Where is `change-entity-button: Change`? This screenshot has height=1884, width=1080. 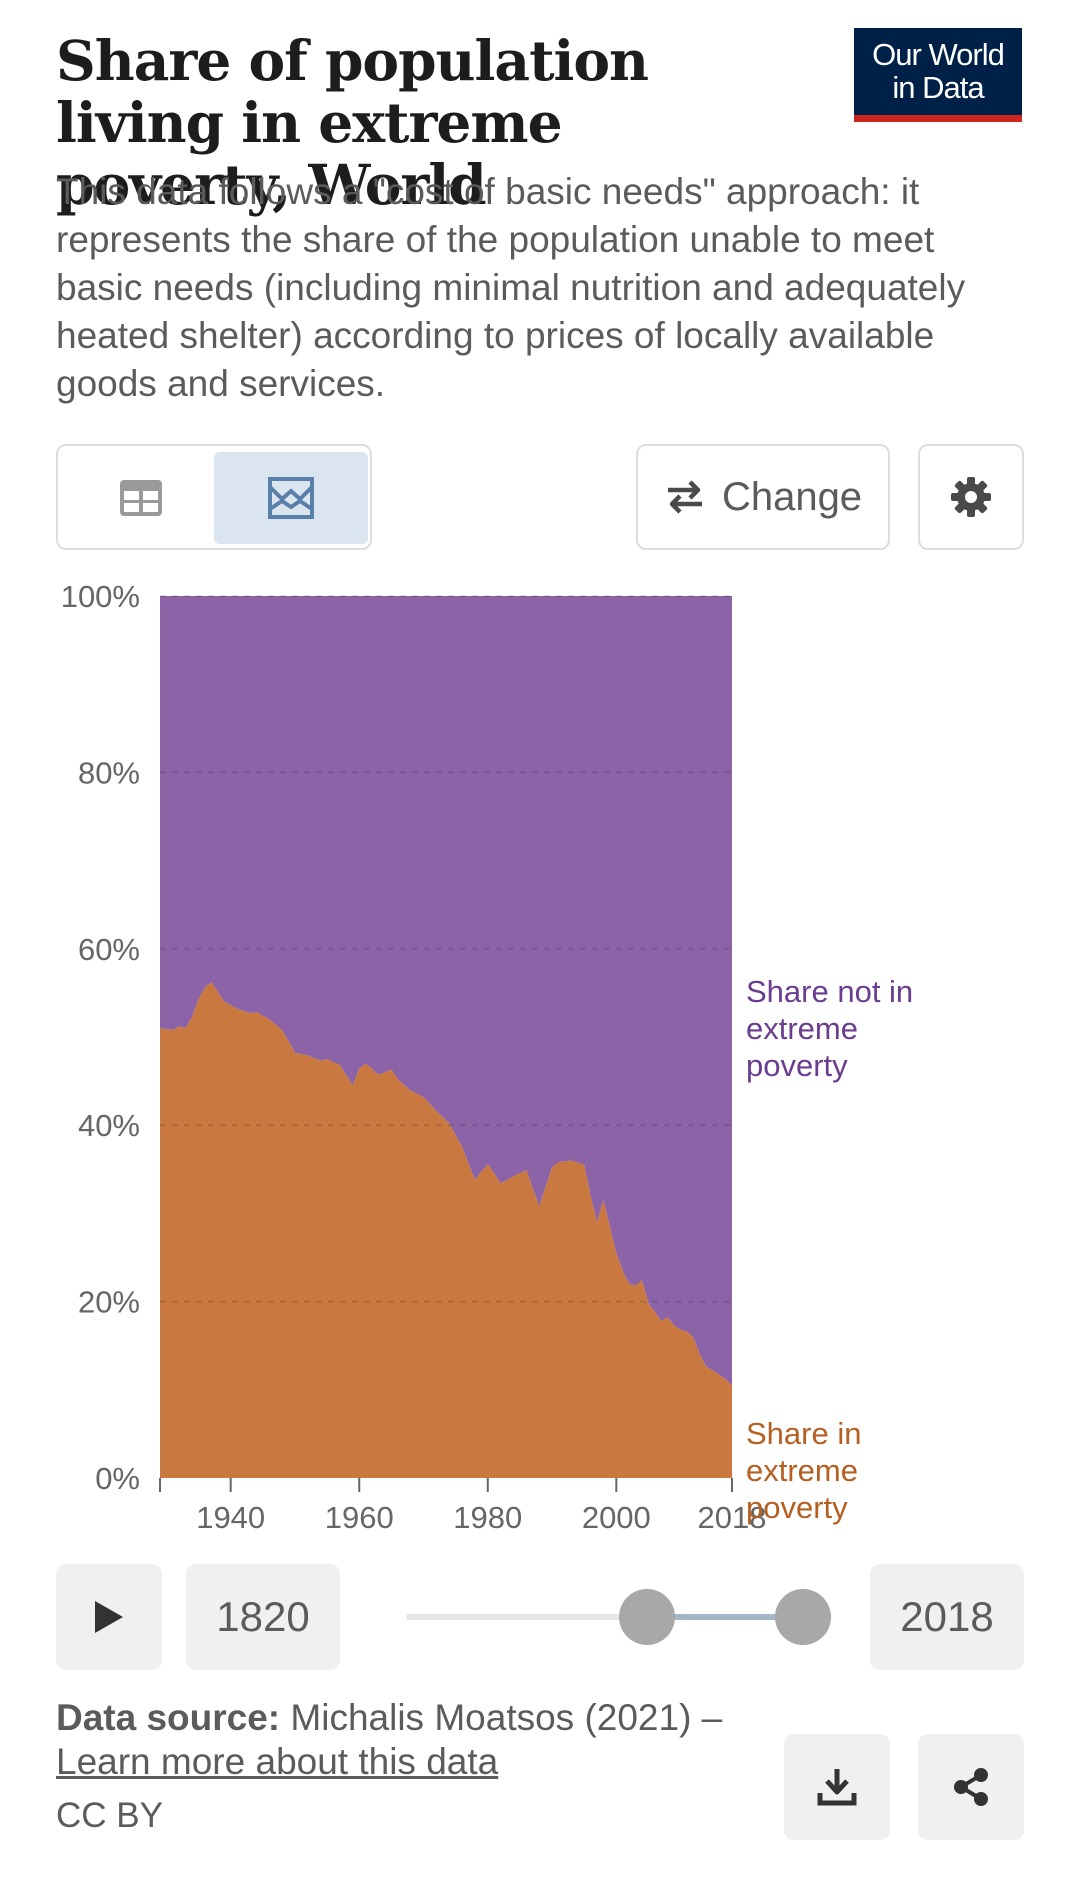
change-entity-button: Change is located at coordinates (763, 497).